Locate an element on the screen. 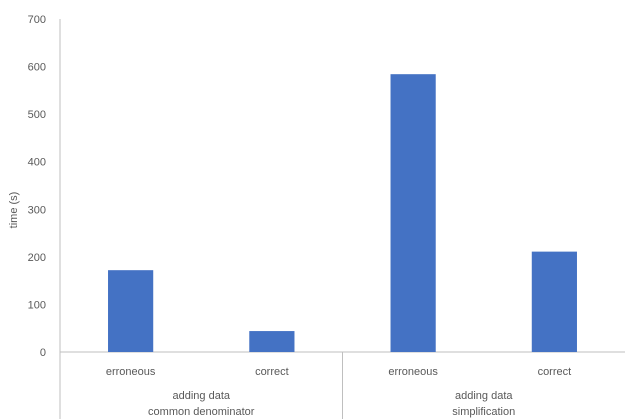 The image size is (625, 419). y-tick-label: 700 is located at coordinates (37, 20).